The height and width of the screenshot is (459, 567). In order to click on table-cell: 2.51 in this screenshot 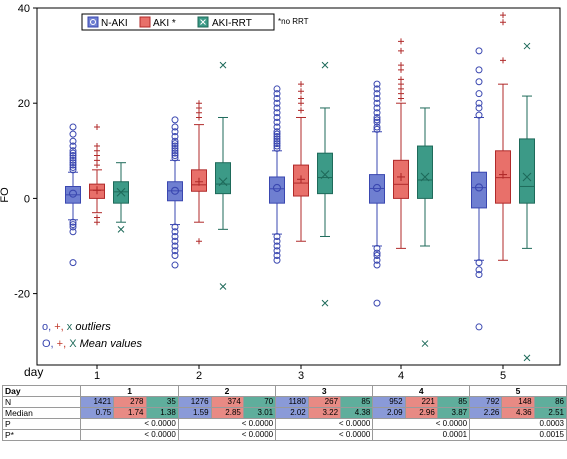, I will do `click(550, 413)`.